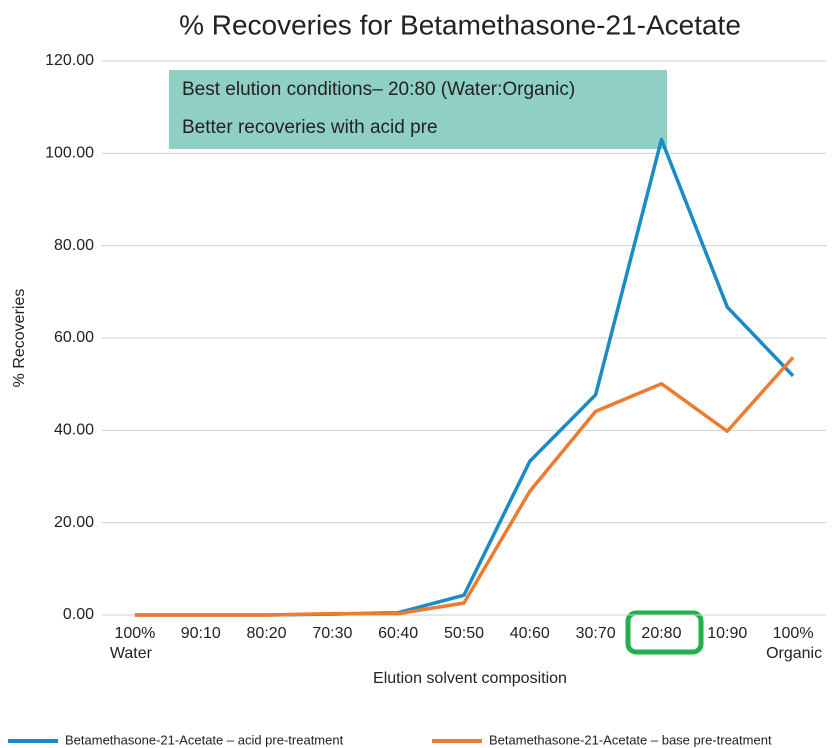 The width and height of the screenshot is (839, 748). What do you see at coordinates (69, 60) in the screenshot?
I see `y-tick-label: 120.00` at bounding box center [69, 60].